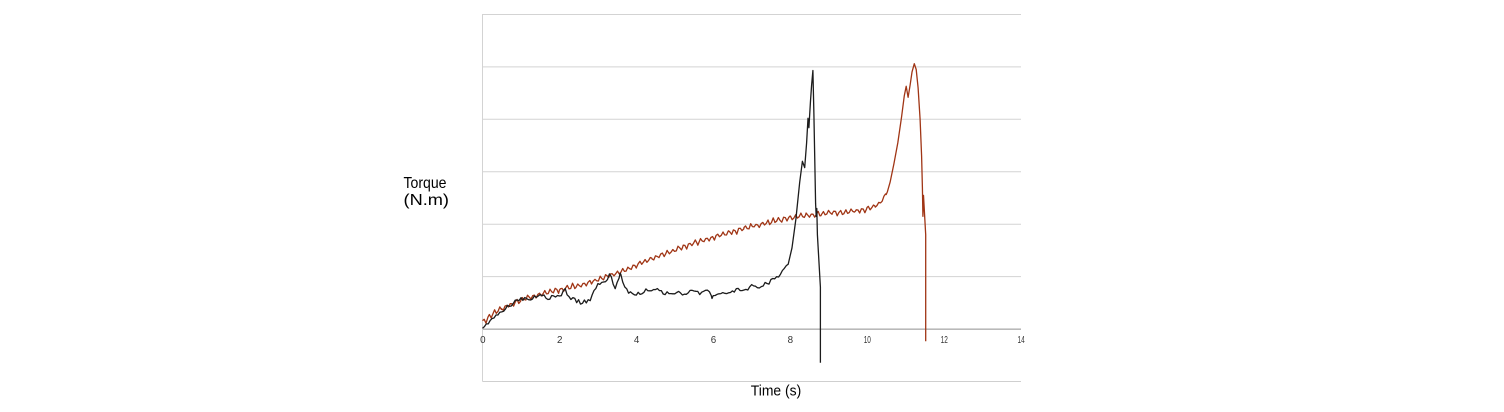 The image size is (1504, 412). What do you see at coordinates (776, 390) in the screenshot?
I see `svg-text: Time (s)` at bounding box center [776, 390].